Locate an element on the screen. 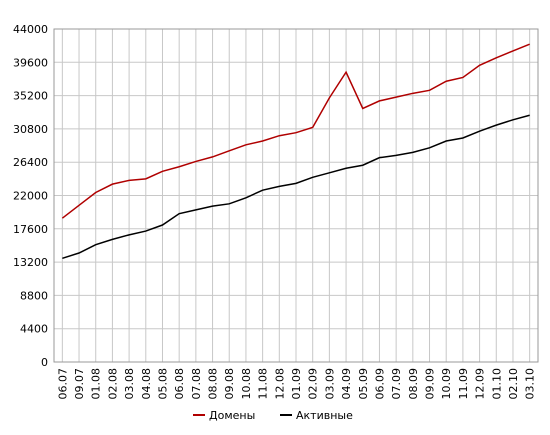 The width and height of the screenshot is (550, 435). y-tick-label: 44000 is located at coordinates (30, 29).